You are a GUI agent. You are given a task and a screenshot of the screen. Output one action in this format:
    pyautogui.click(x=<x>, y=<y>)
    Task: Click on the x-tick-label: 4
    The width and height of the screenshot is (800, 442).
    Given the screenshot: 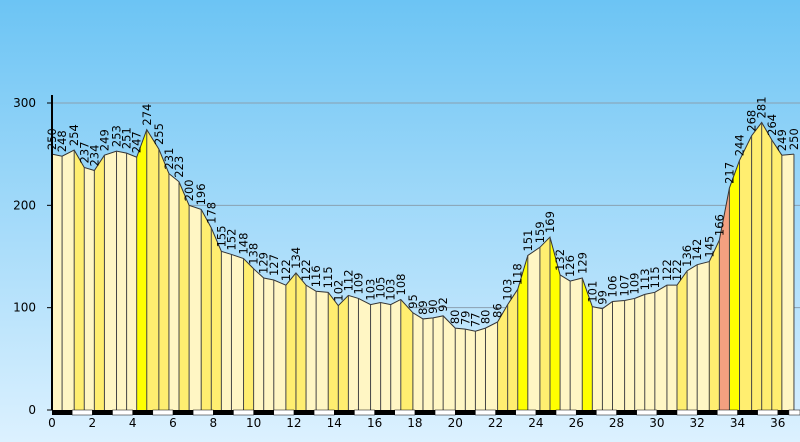 What is the action you would take?
    pyautogui.click(x=133, y=423)
    